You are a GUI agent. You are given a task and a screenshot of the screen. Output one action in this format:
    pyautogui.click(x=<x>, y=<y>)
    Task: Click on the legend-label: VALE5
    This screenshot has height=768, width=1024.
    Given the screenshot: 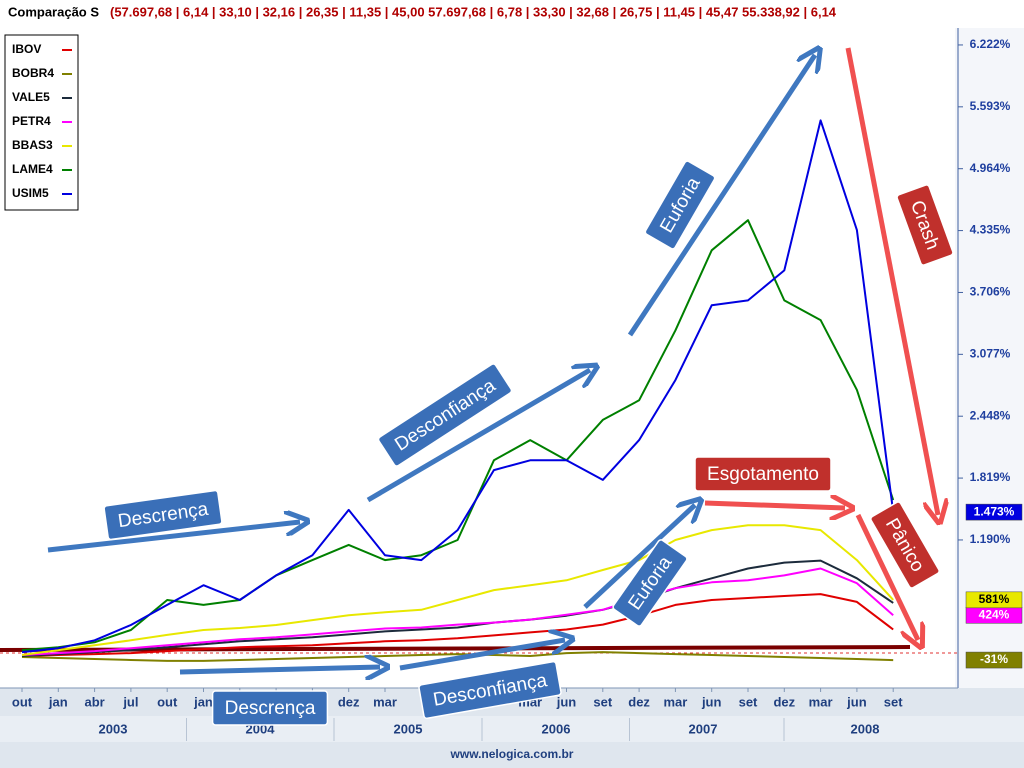 What is the action you would take?
    pyautogui.click(x=31, y=97)
    